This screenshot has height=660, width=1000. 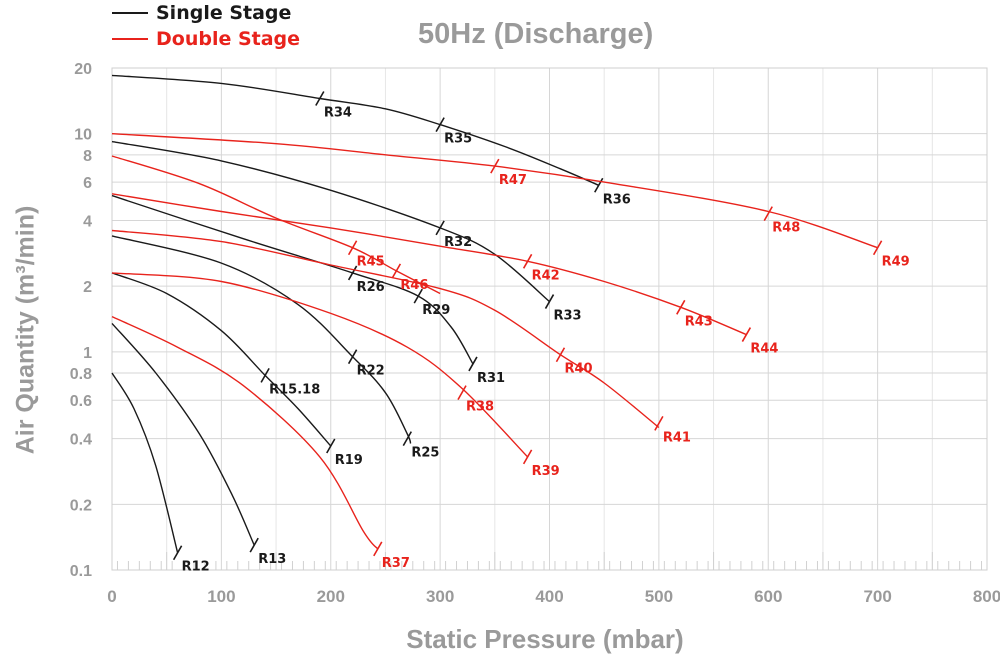 What do you see at coordinates (436, 310) in the screenshot?
I see `model-label: R29` at bounding box center [436, 310].